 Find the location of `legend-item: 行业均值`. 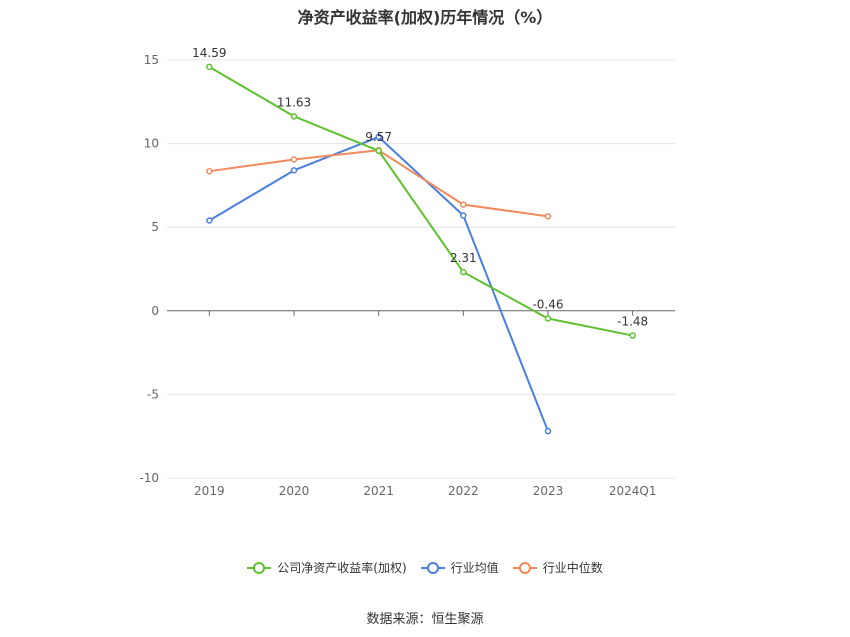

legend-item: 行业均值 is located at coordinates (459, 567).